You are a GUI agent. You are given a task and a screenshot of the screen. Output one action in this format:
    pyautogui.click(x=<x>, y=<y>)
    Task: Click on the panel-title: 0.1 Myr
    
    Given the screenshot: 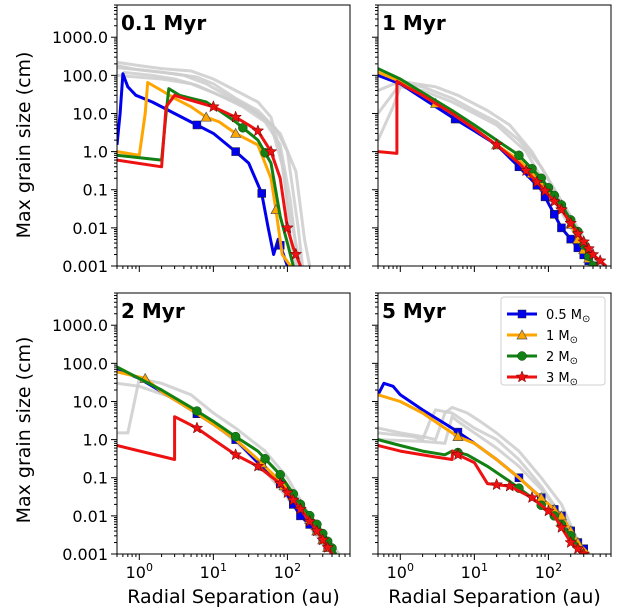 What is the action you would take?
    pyautogui.click(x=163, y=23)
    